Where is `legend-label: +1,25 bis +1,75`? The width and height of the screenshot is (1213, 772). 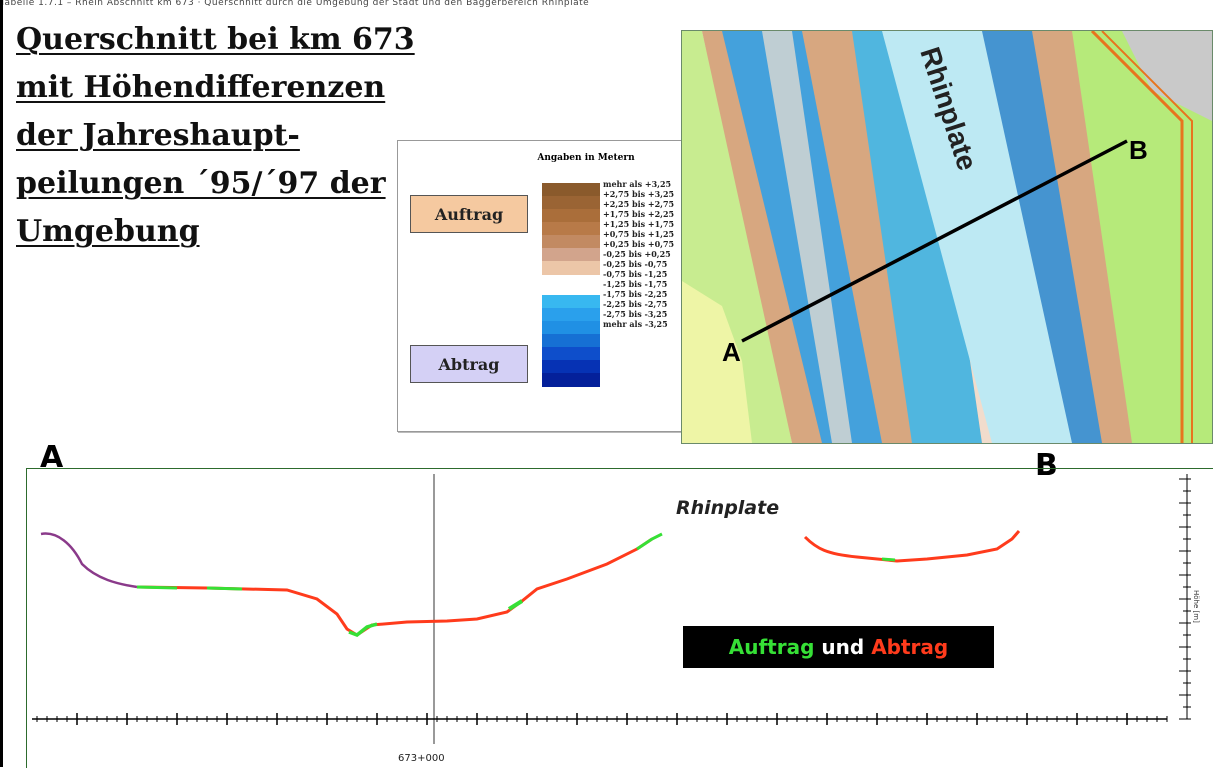
legend-label: +1,25 bis +1,75 is located at coordinates (639, 224).